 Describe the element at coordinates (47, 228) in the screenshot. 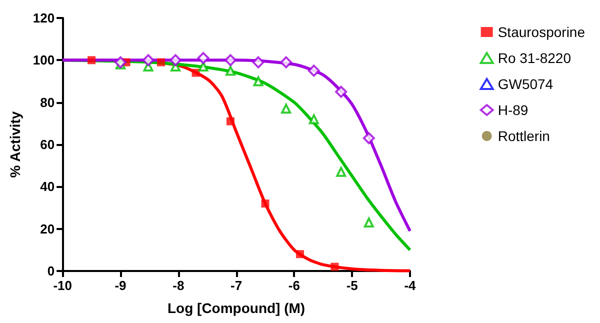

I see `y-tick-label: 20` at that location.